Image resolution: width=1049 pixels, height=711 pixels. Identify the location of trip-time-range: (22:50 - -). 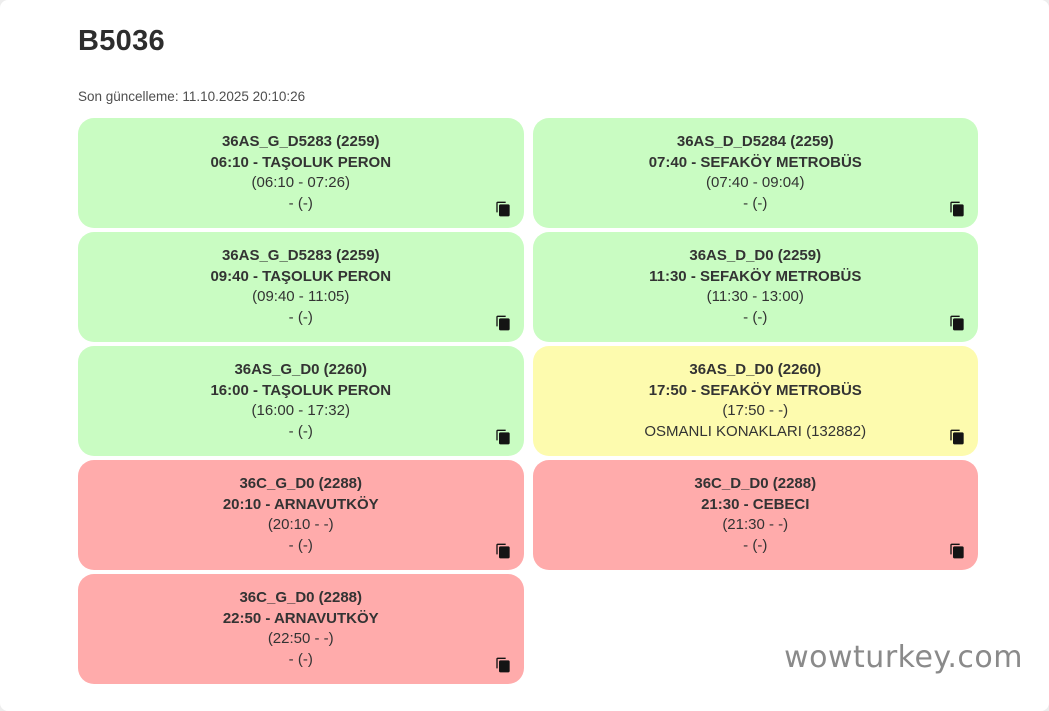
(300, 638).